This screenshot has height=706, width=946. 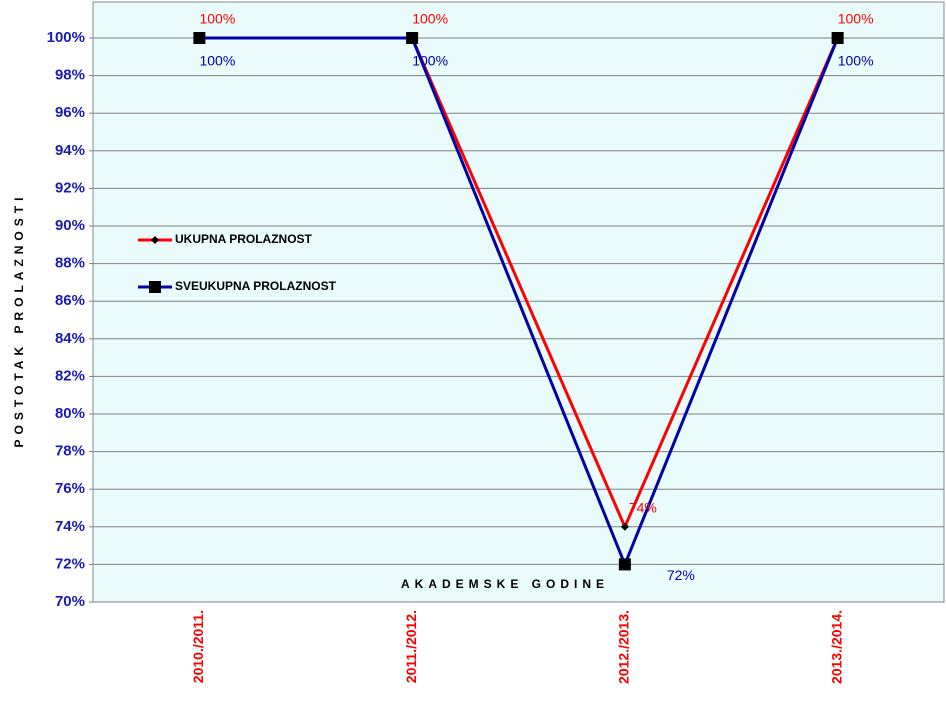 What do you see at coordinates (70, 601) in the screenshot?
I see `y-tick-label: 70%` at bounding box center [70, 601].